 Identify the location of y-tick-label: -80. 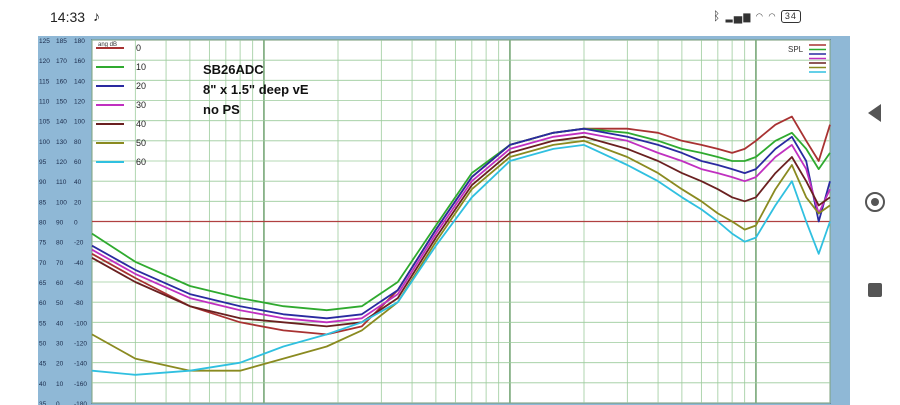
(79, 303).